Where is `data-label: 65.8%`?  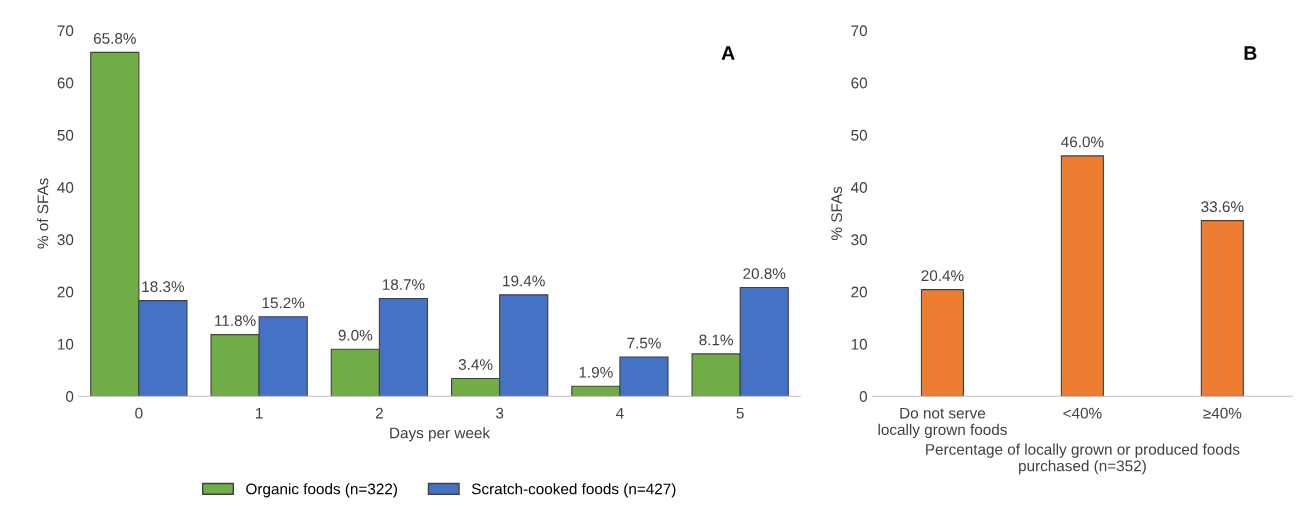 data-label: 65.8% is located at coordinates (114, 38).